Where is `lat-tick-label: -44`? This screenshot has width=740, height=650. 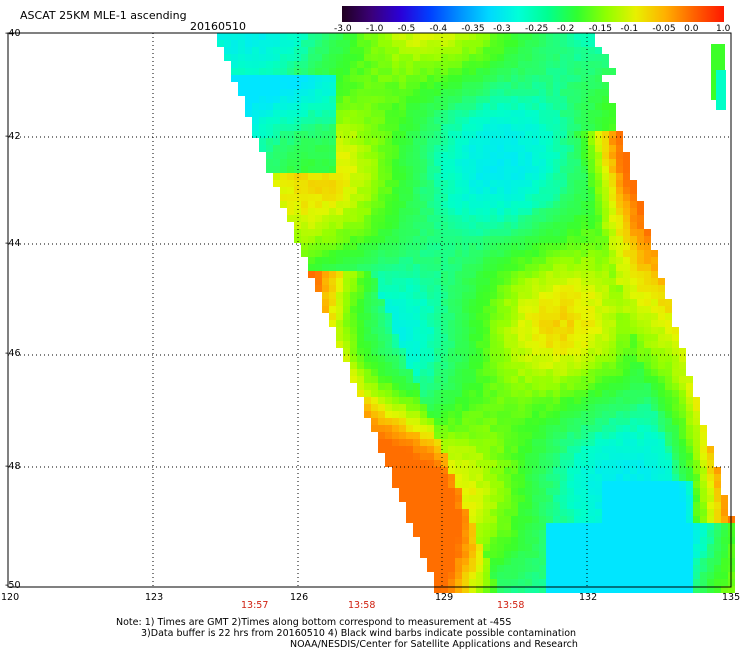
lat-tick-label: -44 is located at coordinates (13, 243).